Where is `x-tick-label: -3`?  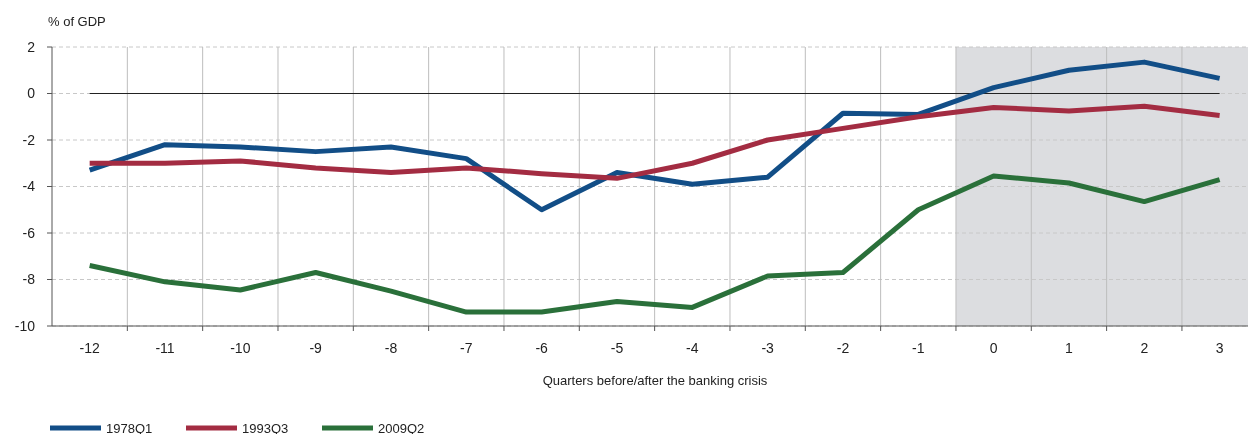
x-tick-label: -3 is located at coordinates (768, 348).